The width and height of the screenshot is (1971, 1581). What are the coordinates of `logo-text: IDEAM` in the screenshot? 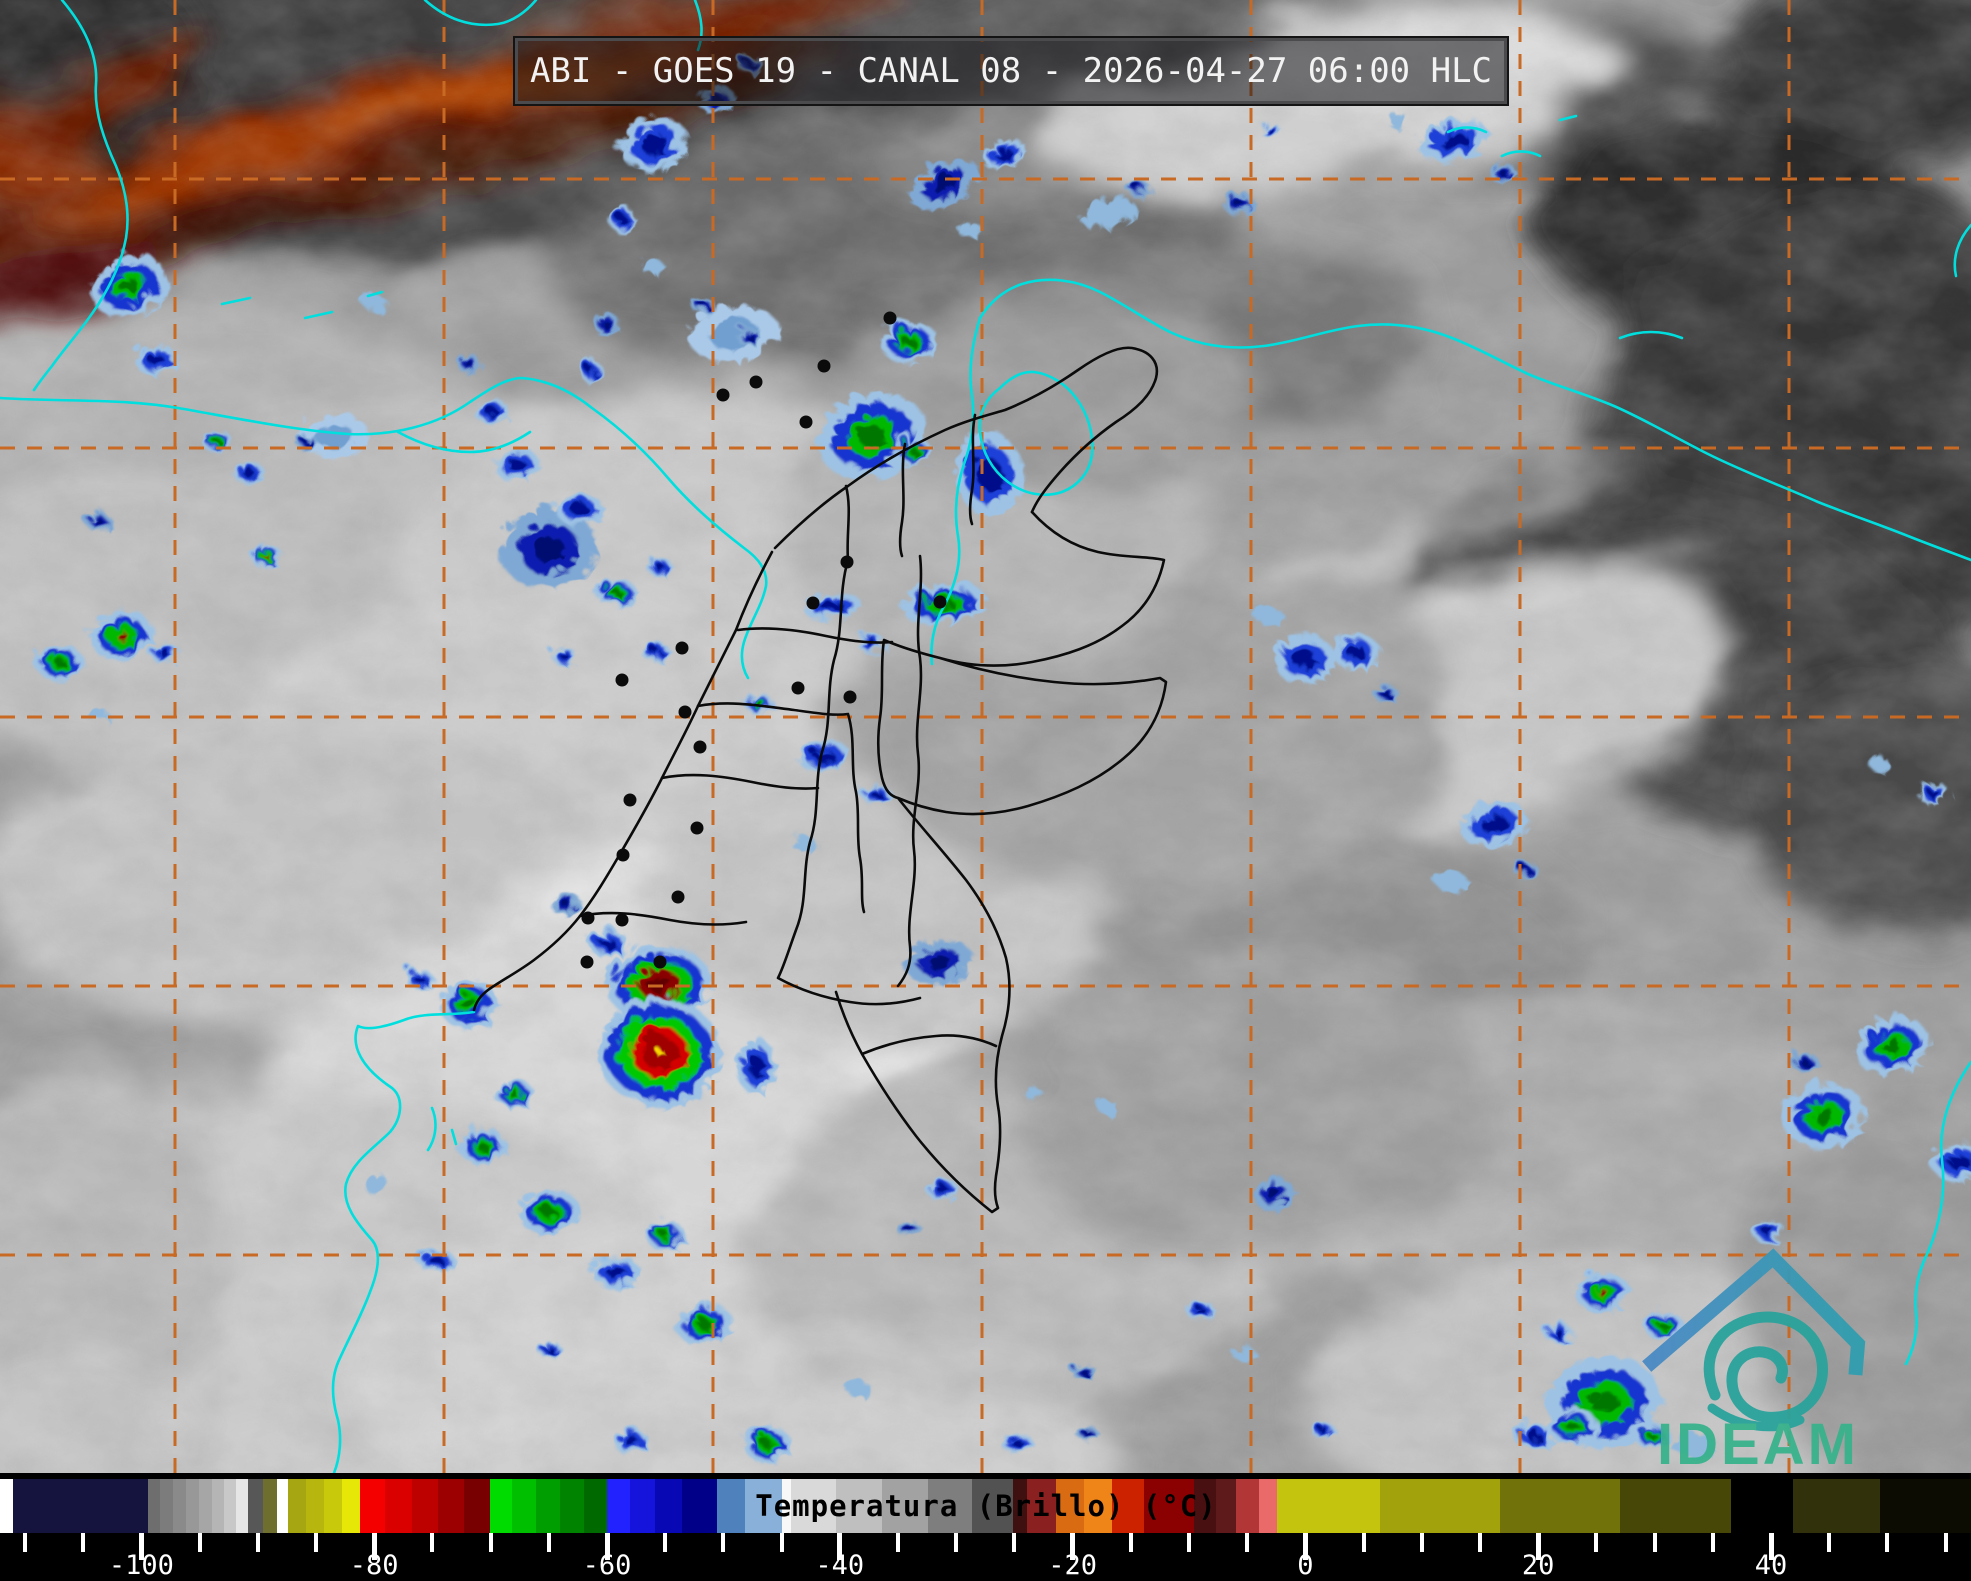 It's located at (1758, 1442).